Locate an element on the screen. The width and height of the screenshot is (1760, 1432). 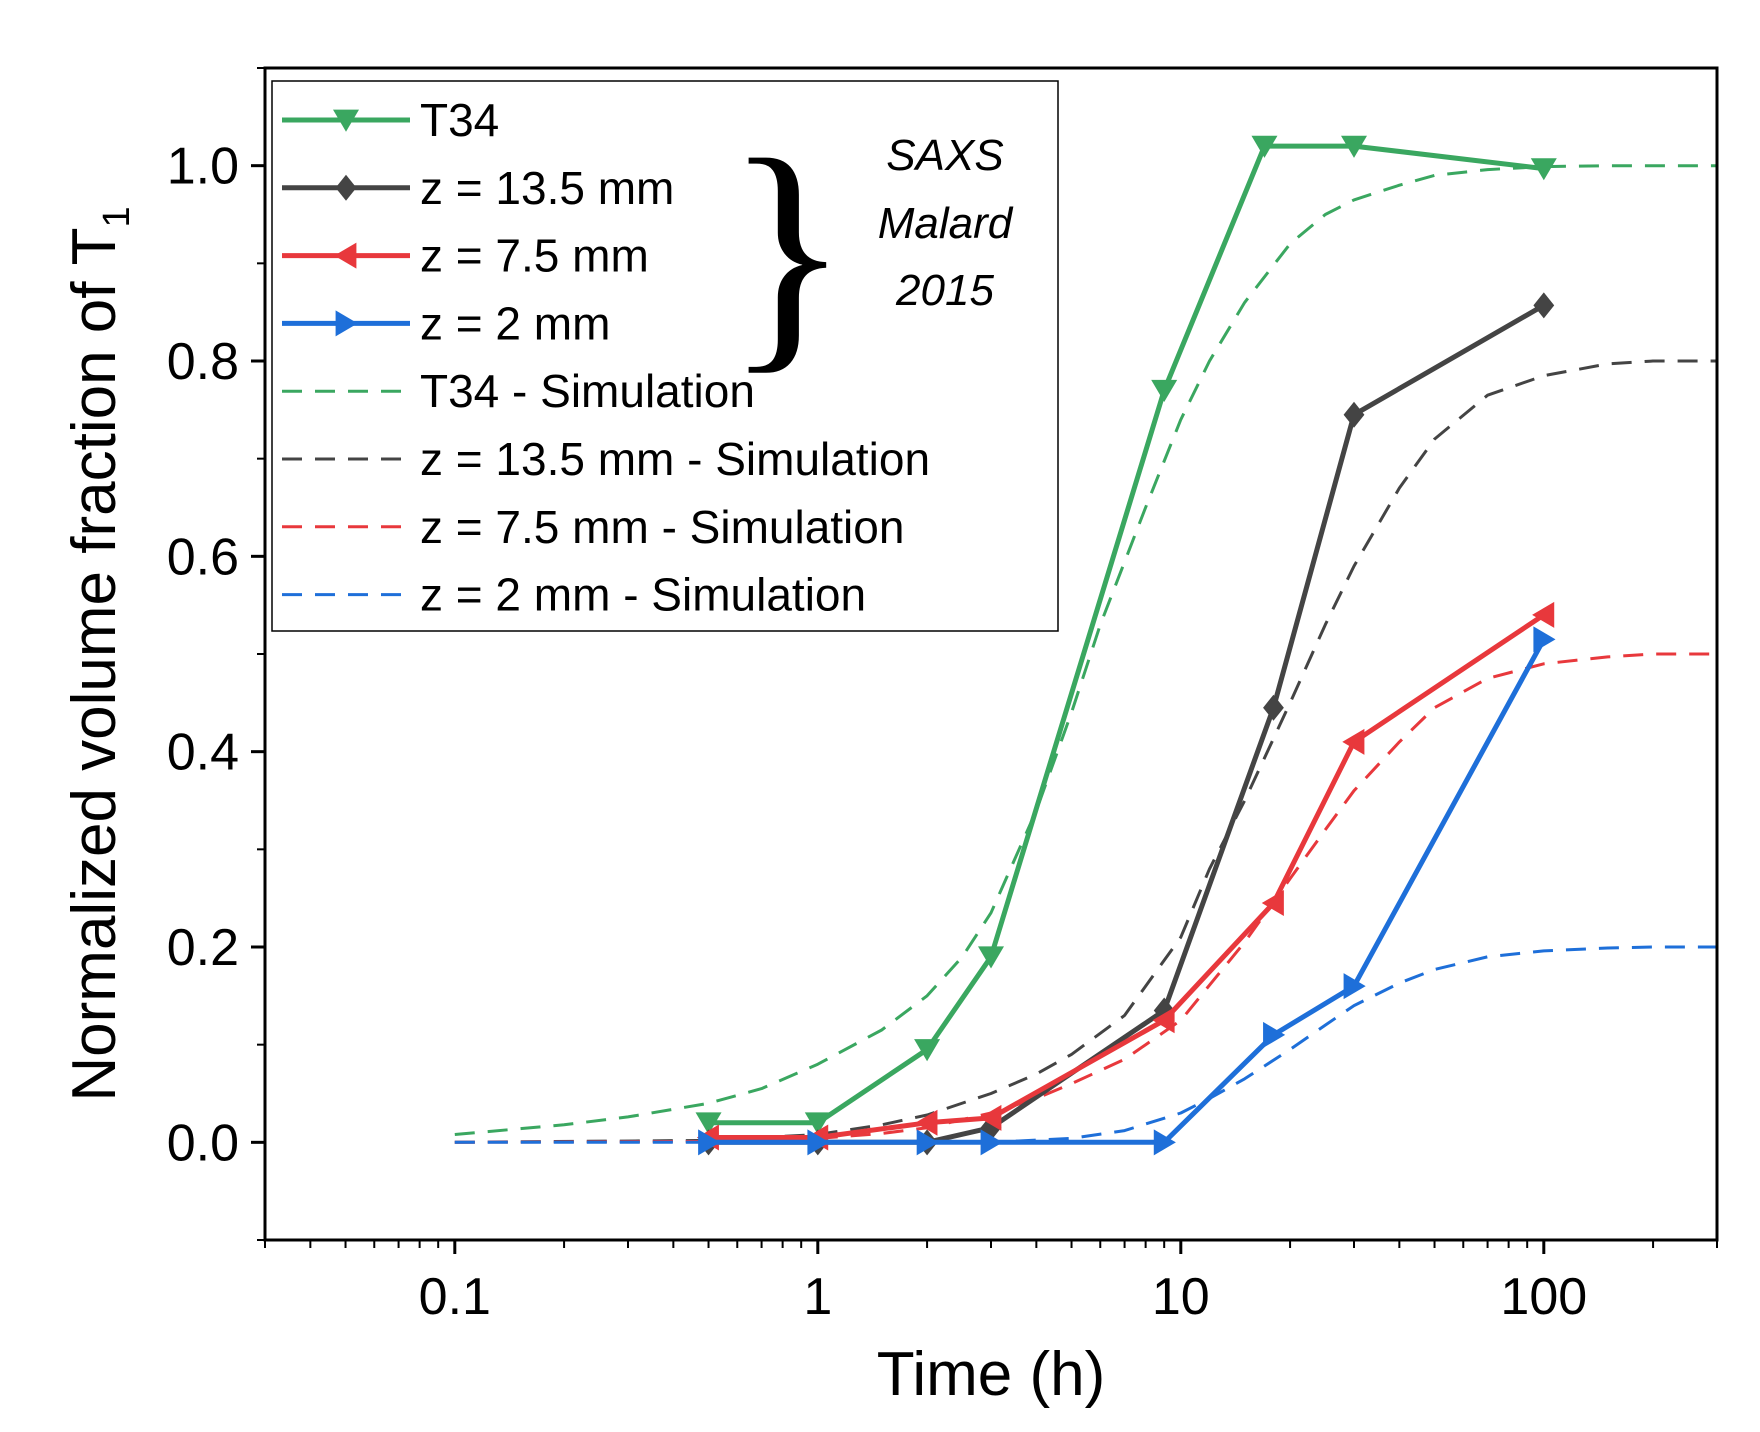
x-tick-label: 0.1 is located at coordinates (455, 1297).